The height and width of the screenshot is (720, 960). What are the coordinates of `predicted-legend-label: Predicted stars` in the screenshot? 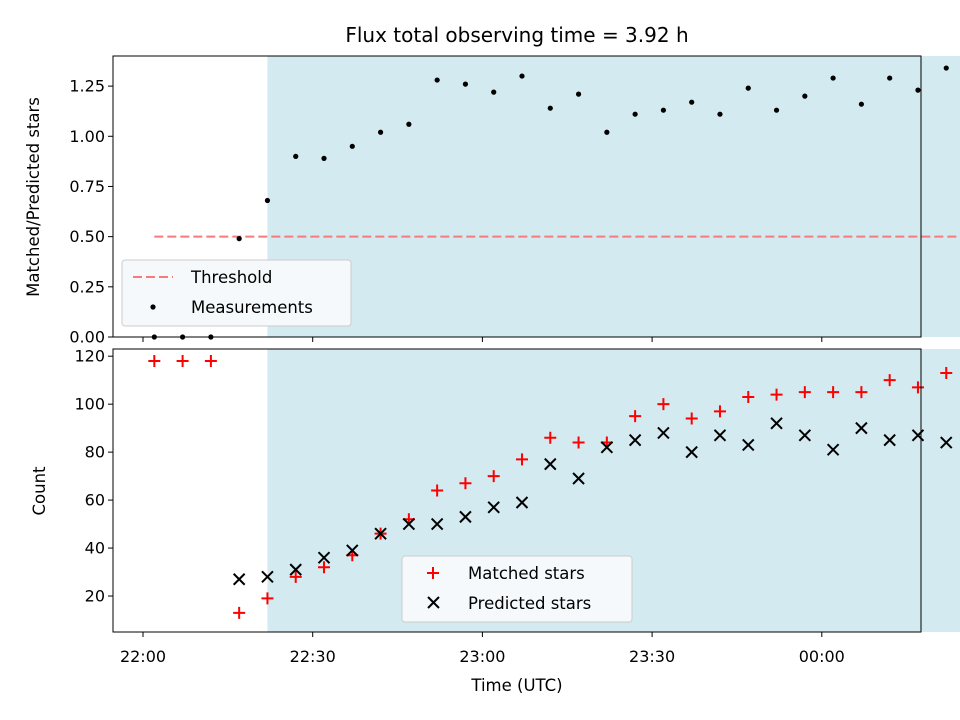 It's located at (529, 603).